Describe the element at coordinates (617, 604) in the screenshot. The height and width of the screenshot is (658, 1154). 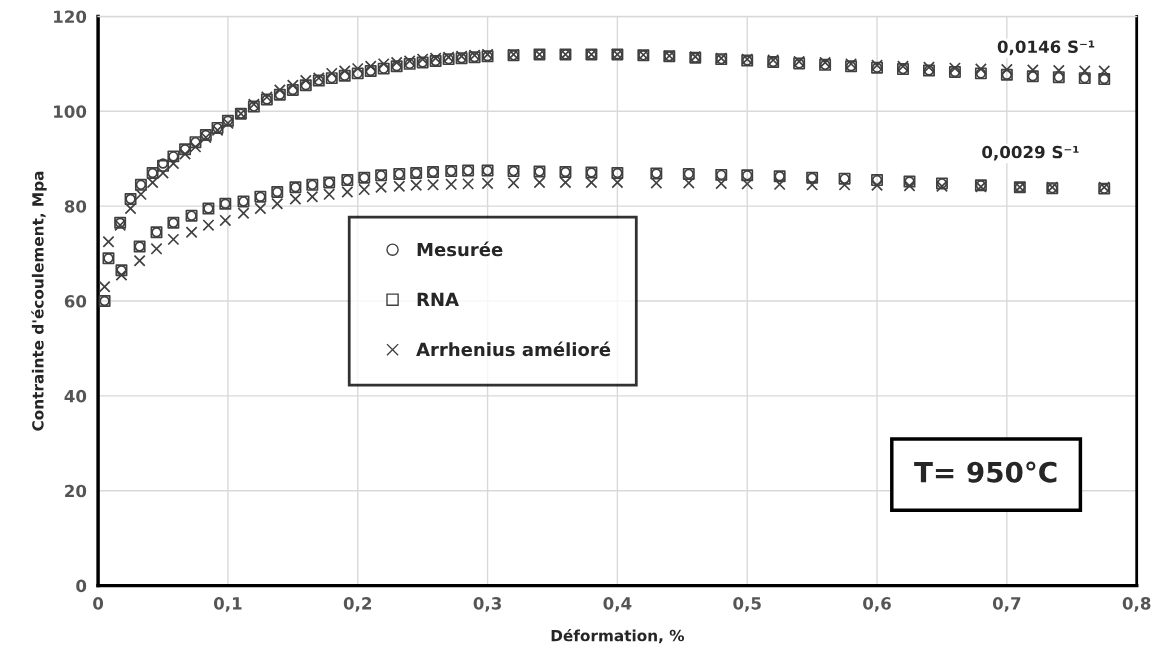
I see `x-tick-label: 0,4` at that location.